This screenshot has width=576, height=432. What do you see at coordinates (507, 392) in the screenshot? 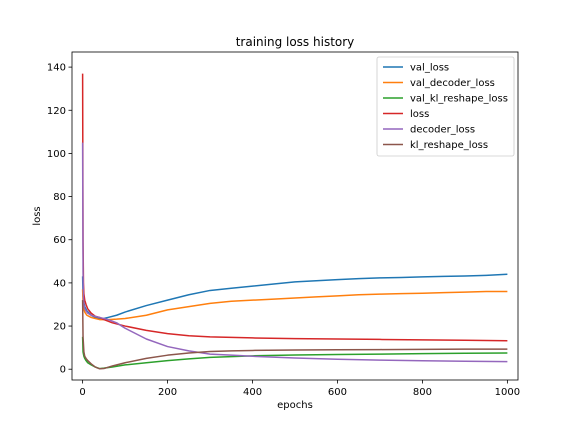
I see `x-tick-label: 1000` at bounding box center [507, 392].